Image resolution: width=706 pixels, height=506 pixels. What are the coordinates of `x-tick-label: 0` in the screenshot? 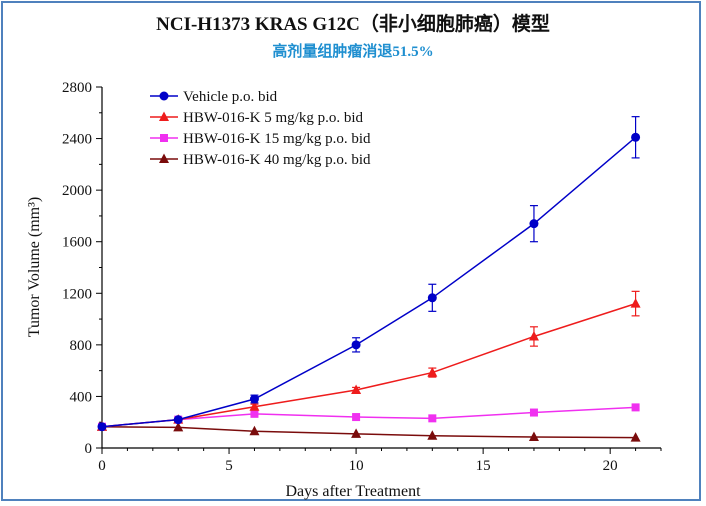 It's located at (102, 466).